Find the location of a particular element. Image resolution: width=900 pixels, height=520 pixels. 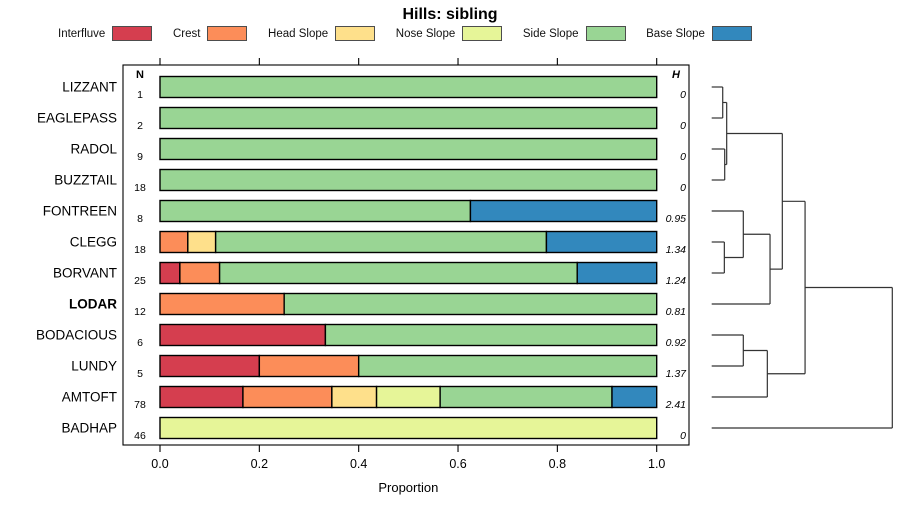

row-n-value: 12 is located at coordinates (140, 312).